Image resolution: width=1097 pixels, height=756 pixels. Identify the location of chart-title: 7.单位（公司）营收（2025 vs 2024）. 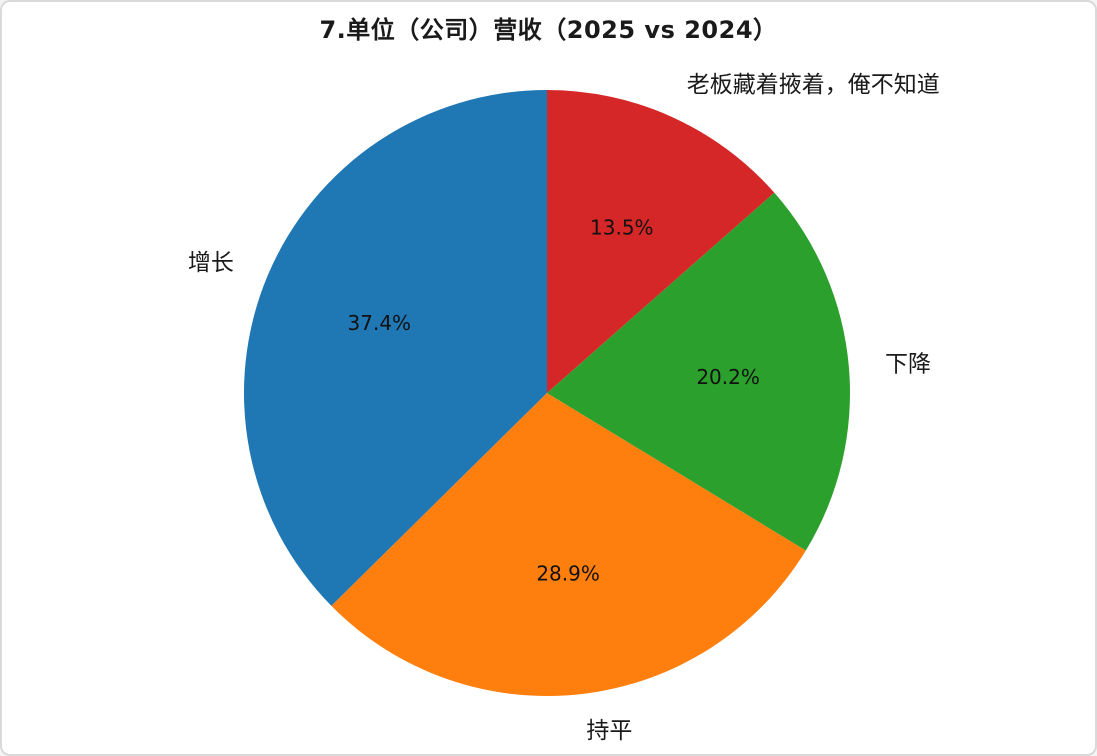
(548, 30).